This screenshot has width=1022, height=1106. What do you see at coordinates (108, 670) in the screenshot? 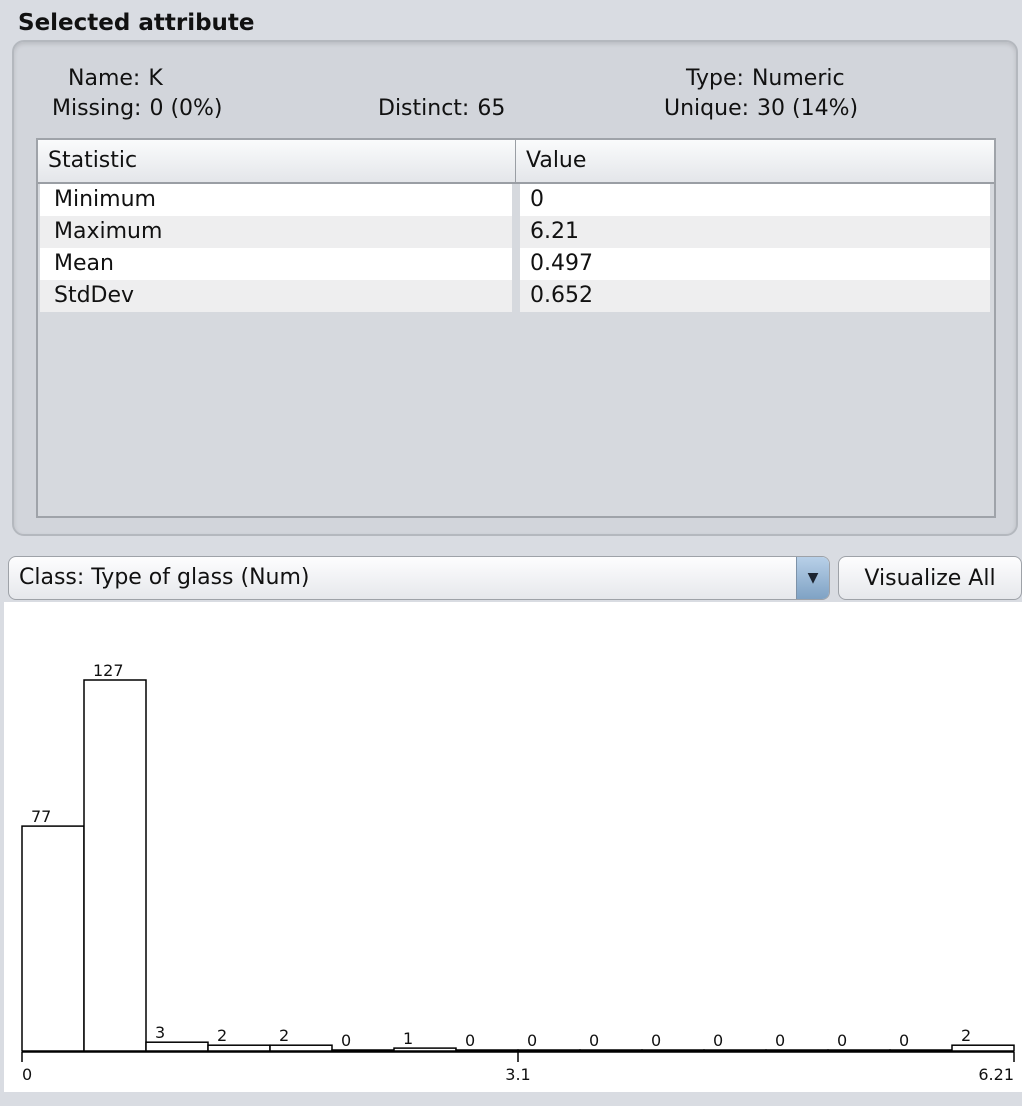
I see `bar-count-label: 127` at bounding box center [108, 670].